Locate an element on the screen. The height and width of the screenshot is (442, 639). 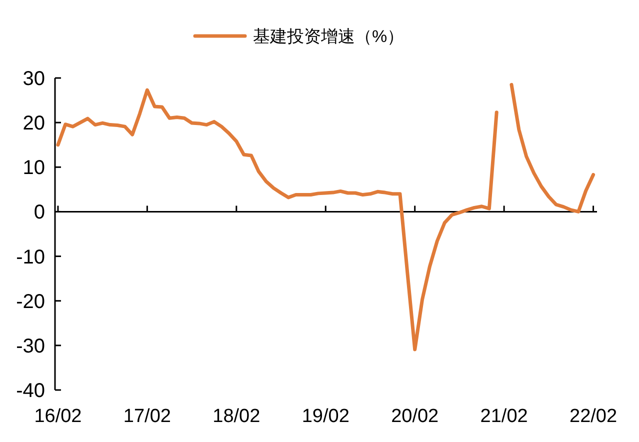
x-tick-label: 18/02 is located at coordinates (236, 416).